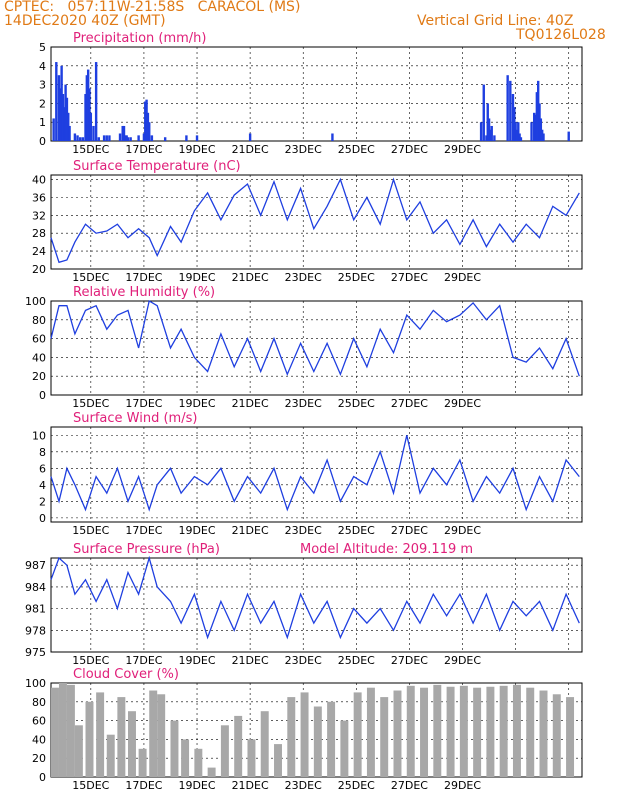 This screenshot has height=800, width=618. I want to click on header-grid-note: Vertical Grid Line: 40Z, so click(495, 21).